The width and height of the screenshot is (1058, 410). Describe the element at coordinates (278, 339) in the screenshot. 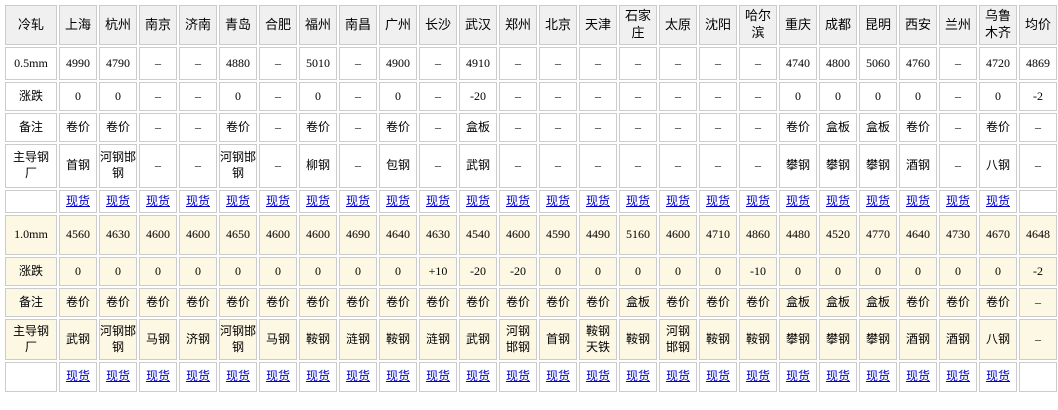

I see `mill-cell: 马钢` at that location.